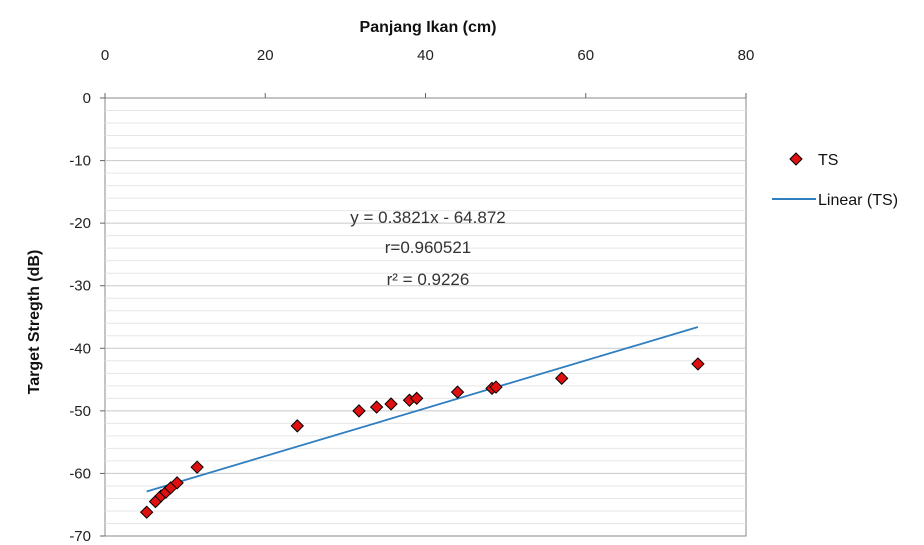  I want to click on y-tick-label: -40, so click(80, 348).